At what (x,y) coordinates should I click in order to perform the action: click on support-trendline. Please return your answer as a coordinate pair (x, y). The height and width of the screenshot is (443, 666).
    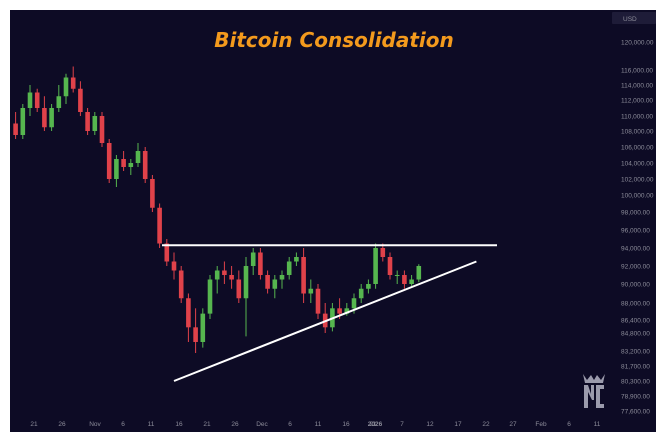
    Looking at the image, I should click on (325, 321).